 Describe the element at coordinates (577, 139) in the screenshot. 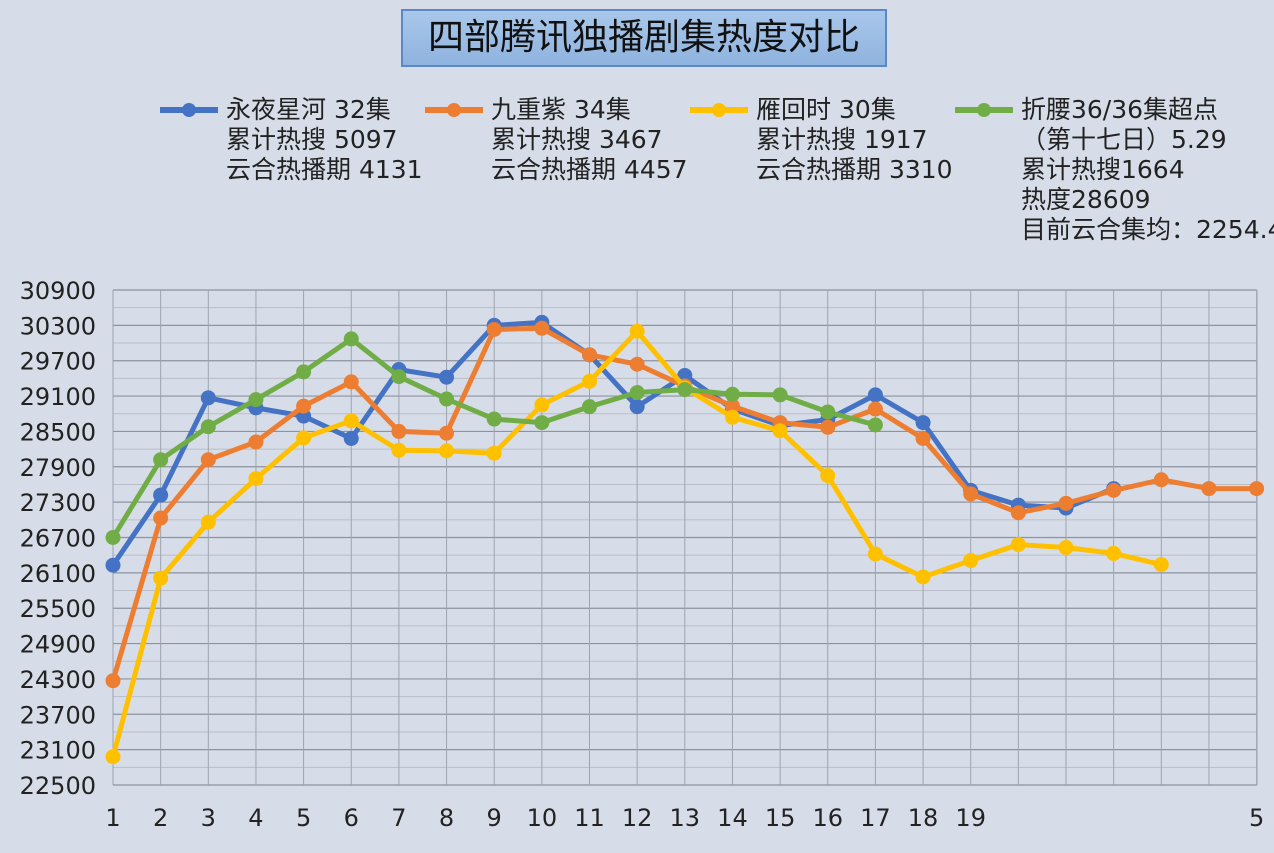

I see `legend-text-1-1: 累计热搜 3467` at that location.